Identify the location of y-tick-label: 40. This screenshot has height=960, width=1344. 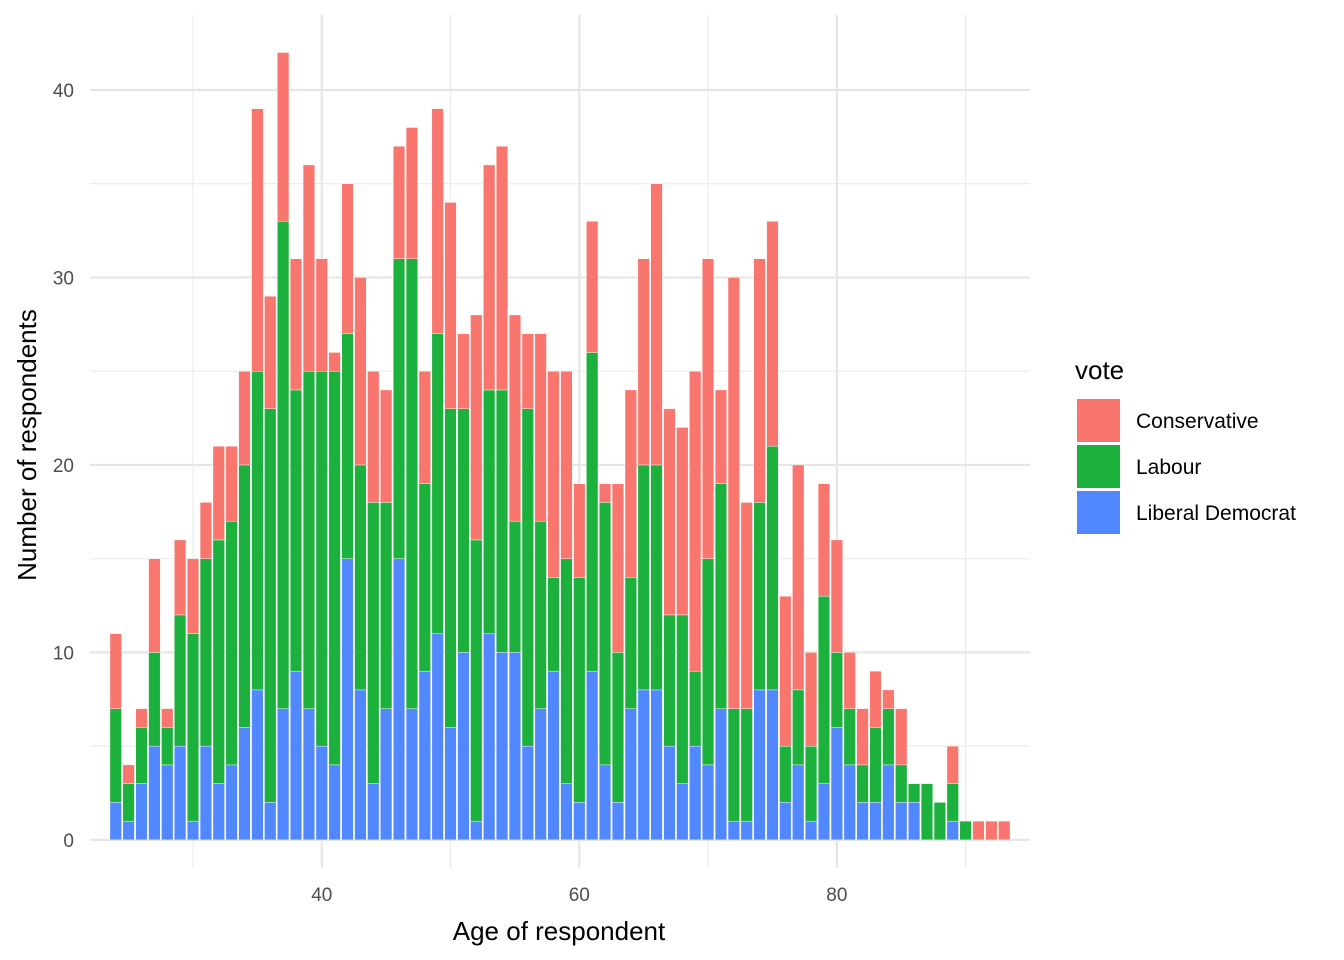
(63, 91).